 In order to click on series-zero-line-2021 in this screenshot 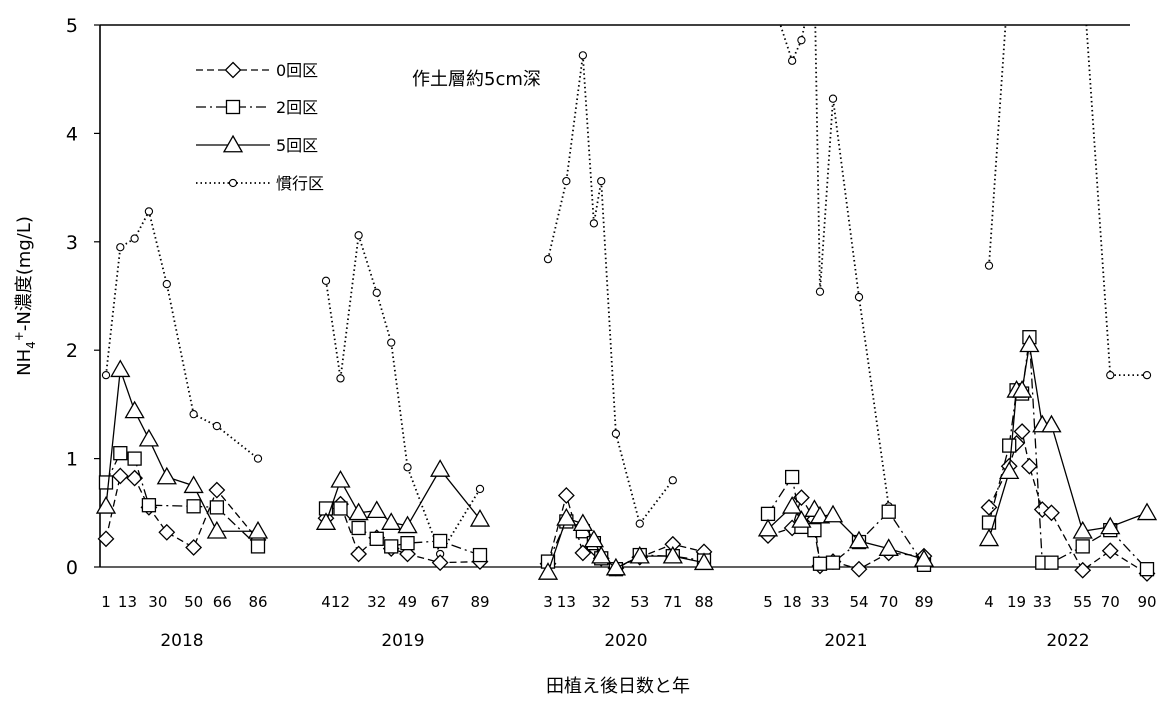, I will do `click(846, 533)`.